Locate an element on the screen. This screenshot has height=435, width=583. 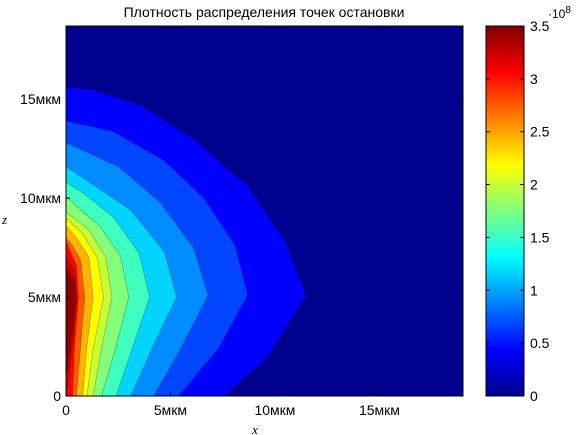
x-tick-label: 10мкм is located at coordinates (274, 410).